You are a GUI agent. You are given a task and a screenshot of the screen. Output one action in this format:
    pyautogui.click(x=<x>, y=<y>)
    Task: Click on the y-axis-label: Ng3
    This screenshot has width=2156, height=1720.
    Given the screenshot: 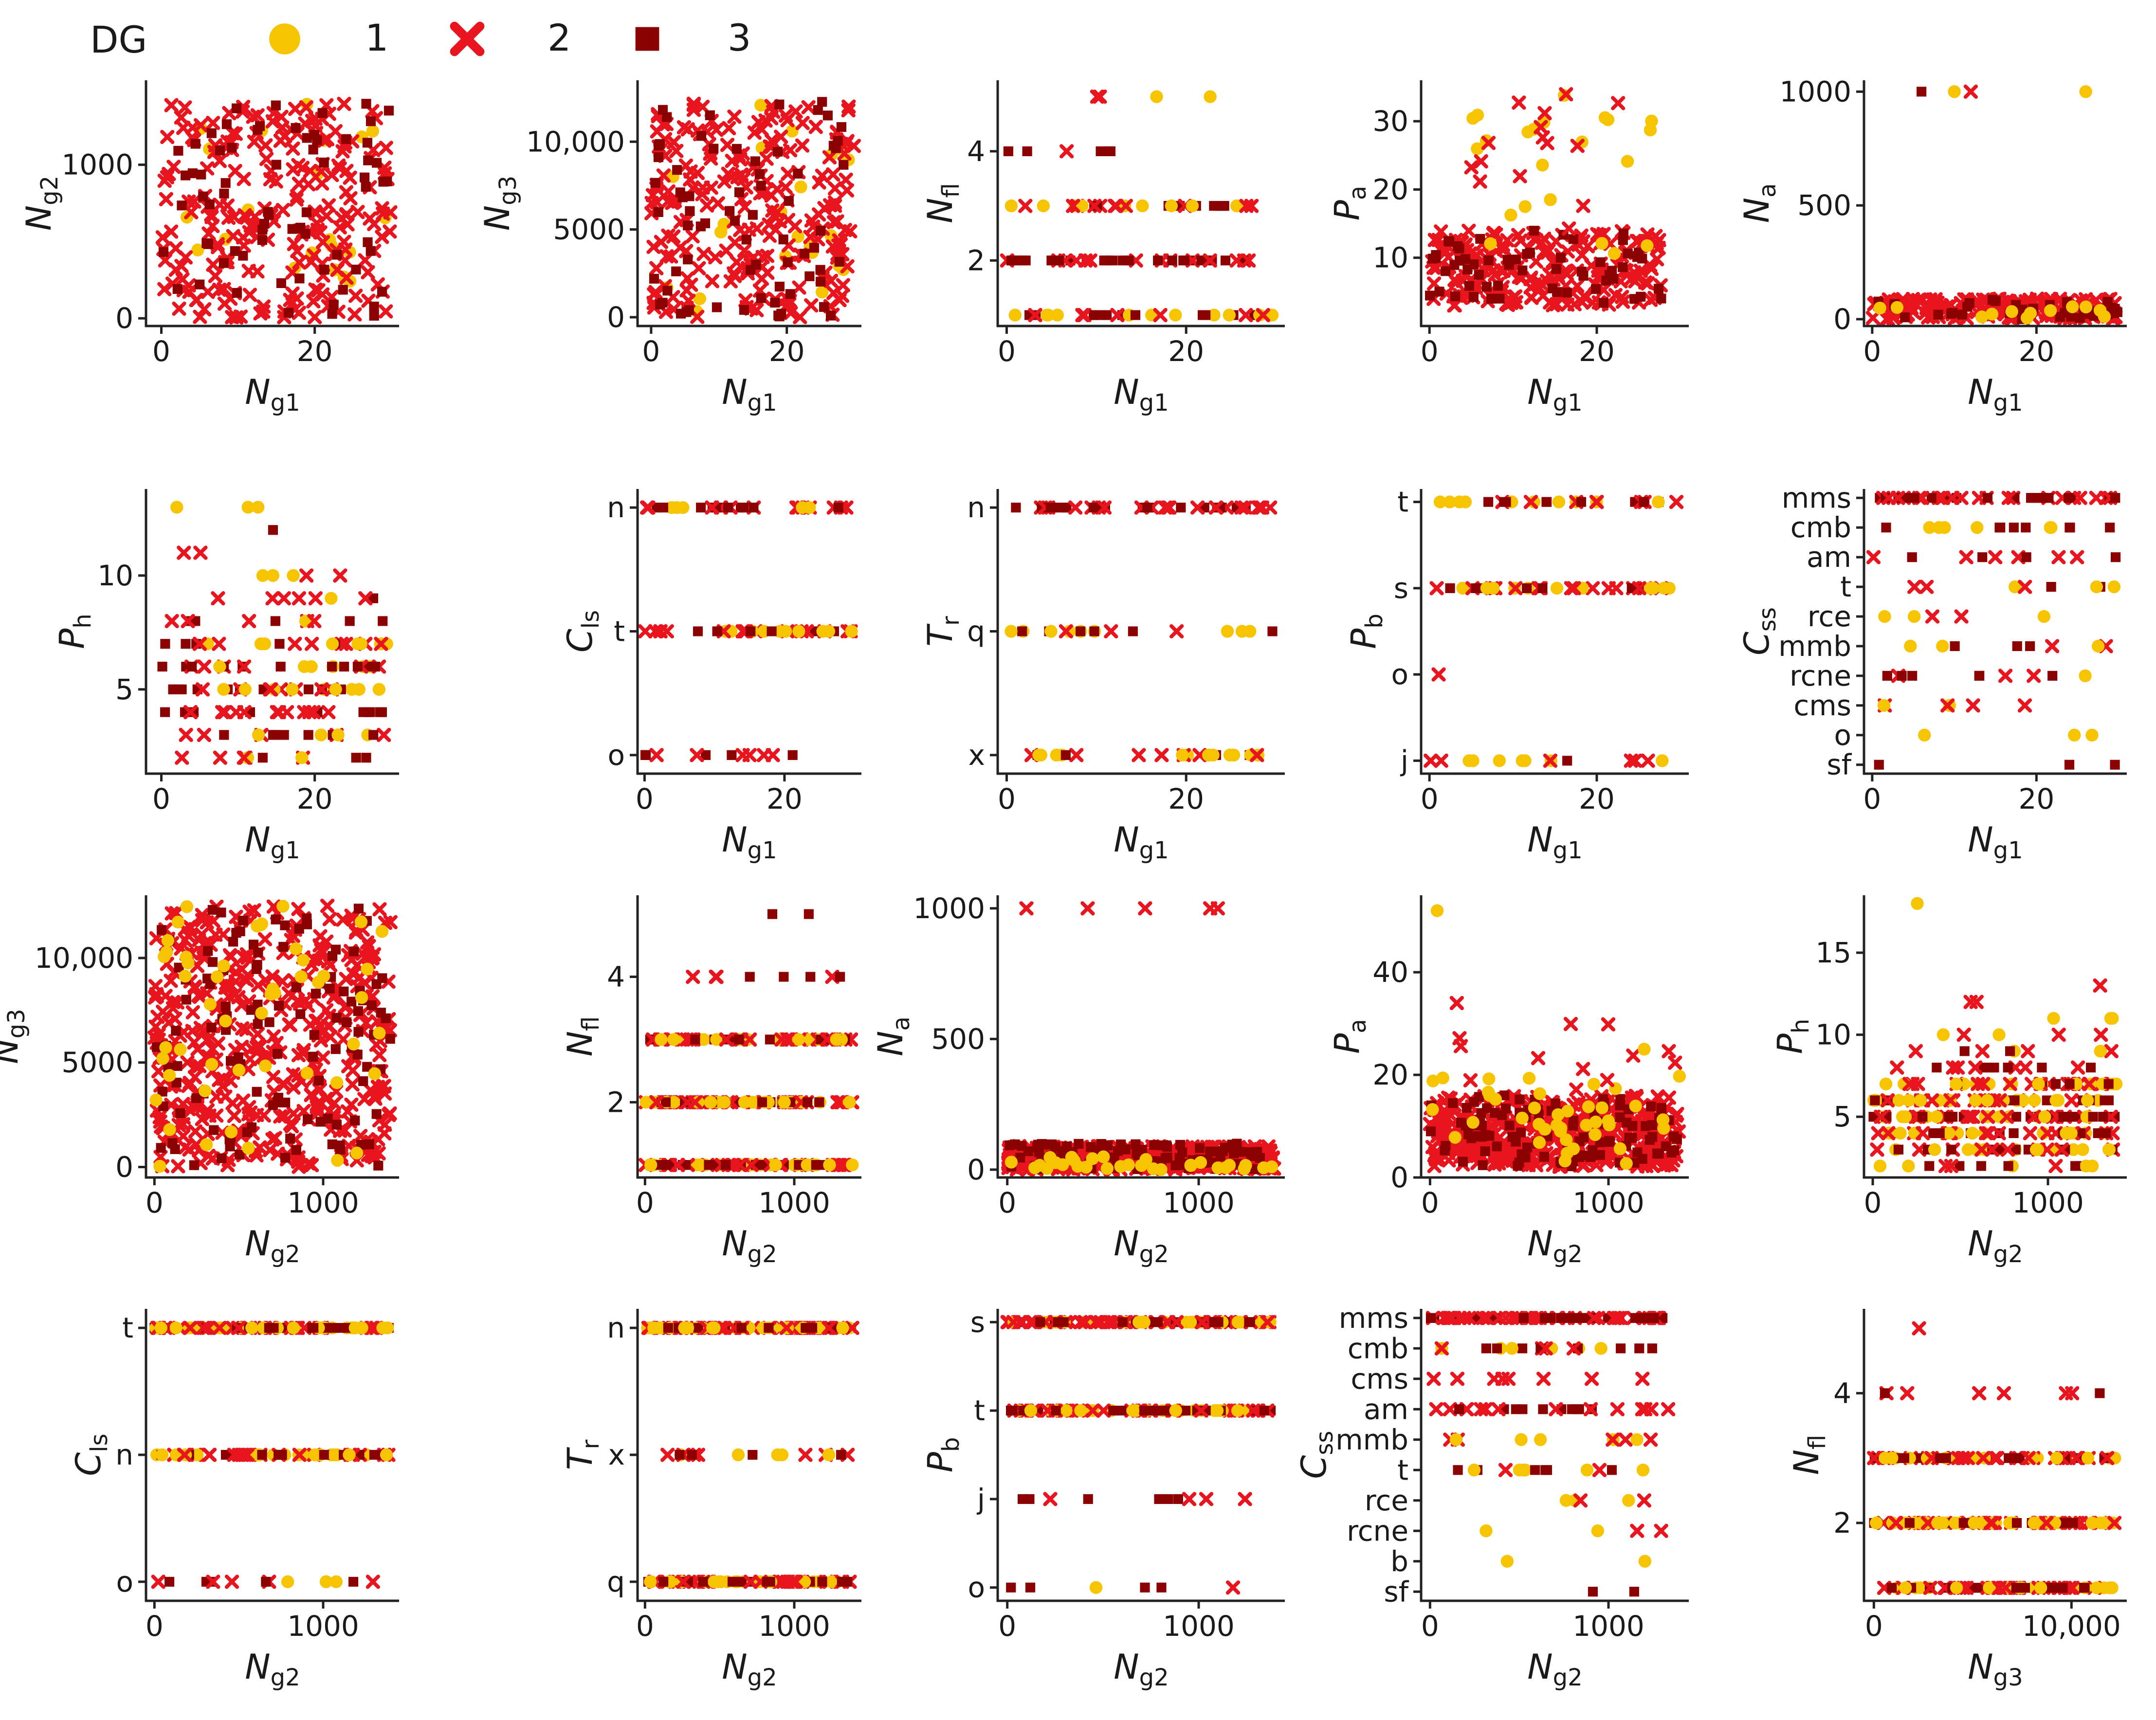 What is the action you would take?
    pyautogui.click(x=499, y=203)
    